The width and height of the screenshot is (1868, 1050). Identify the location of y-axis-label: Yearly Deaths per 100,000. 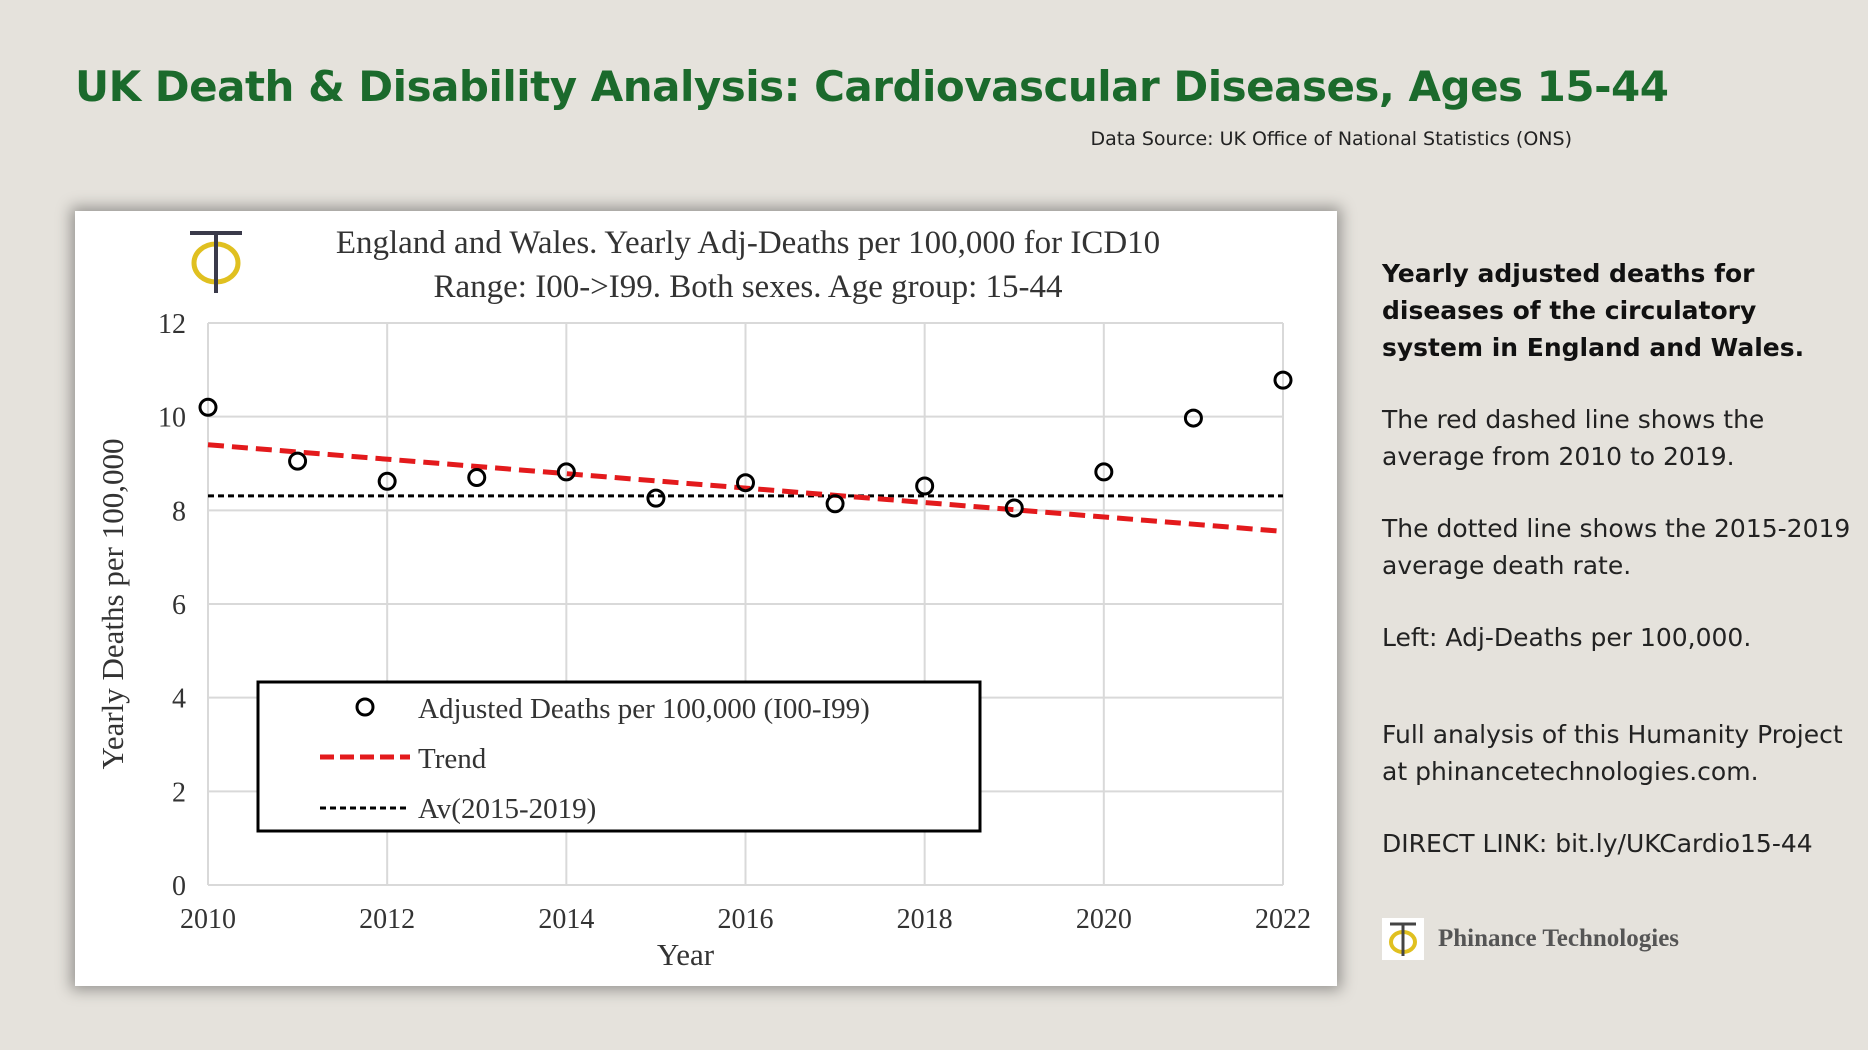
(112, 604).